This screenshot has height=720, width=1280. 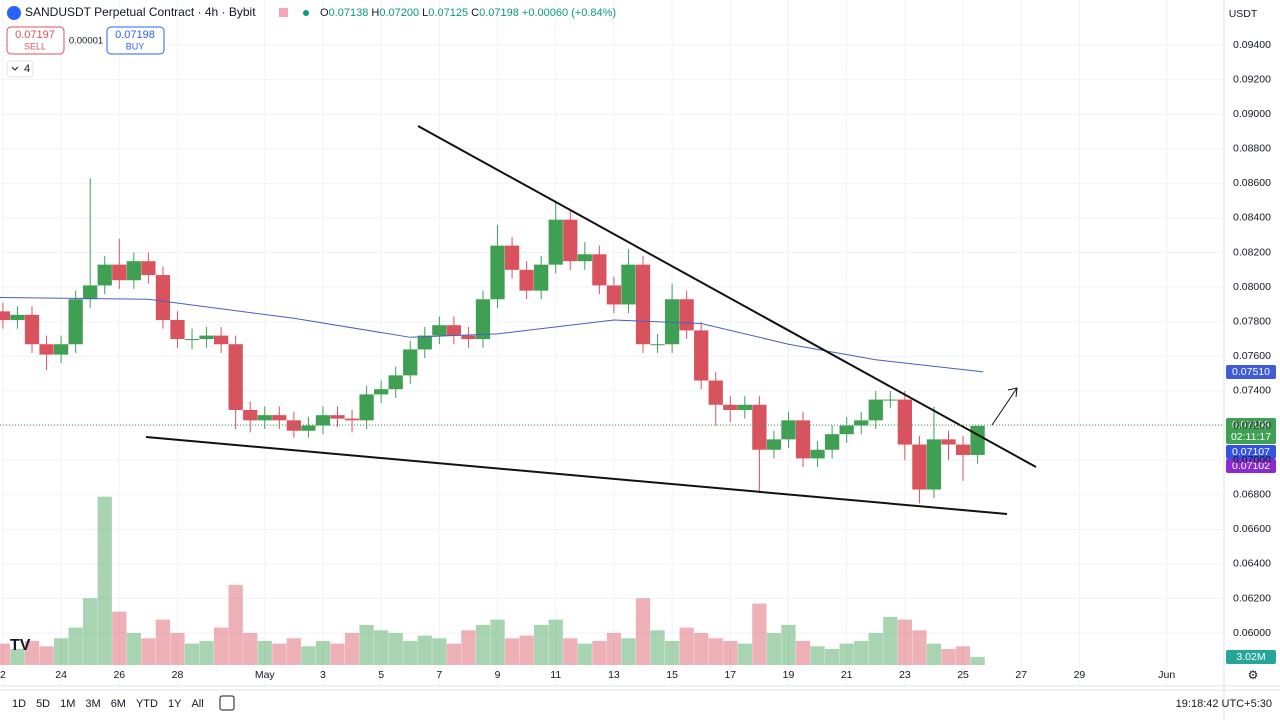 I want to click on symbol: SANDUSDT Perpetual Contract · 4h · Bybit, so click(x=140, y=12).